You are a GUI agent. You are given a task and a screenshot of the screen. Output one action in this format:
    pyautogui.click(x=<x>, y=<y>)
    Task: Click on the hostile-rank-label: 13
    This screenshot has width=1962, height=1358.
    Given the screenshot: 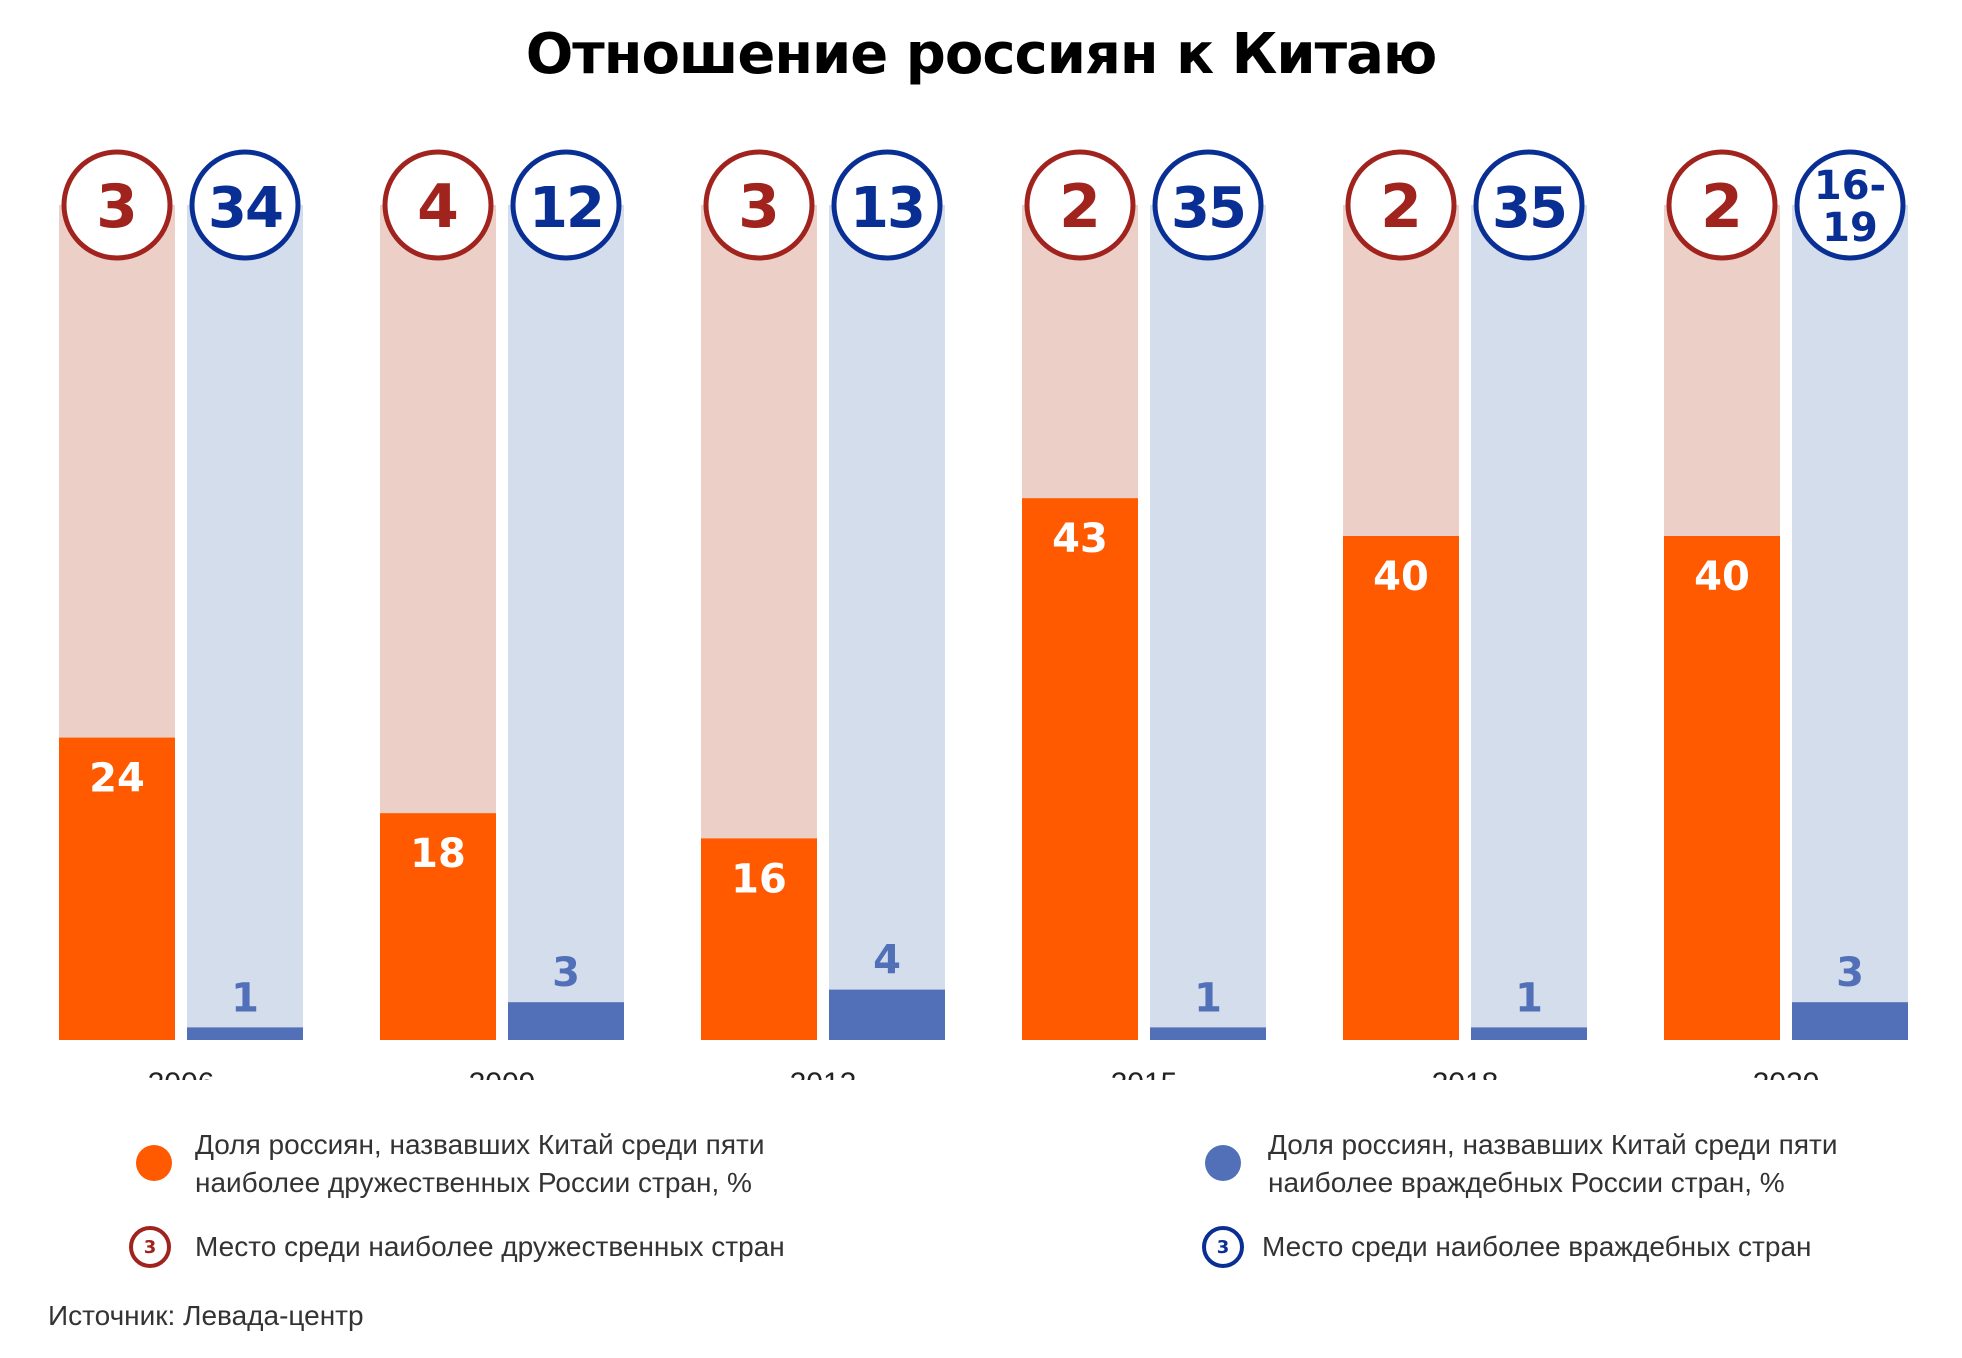 What is the action you would take?
    pyautogui.click(x=887, y=208)
    